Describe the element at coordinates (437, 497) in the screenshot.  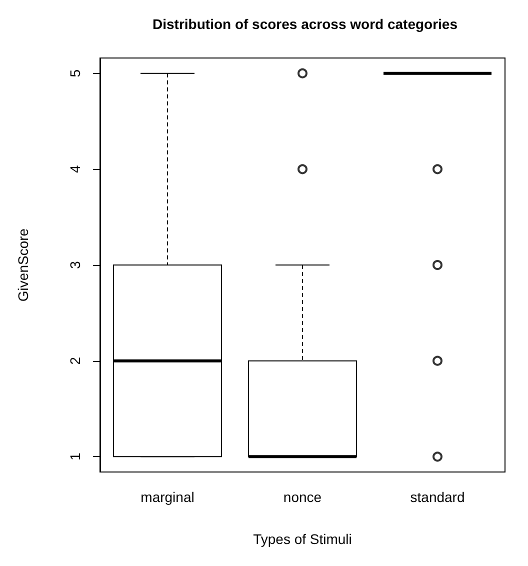
I see `x-tick-label: standard` at that location.